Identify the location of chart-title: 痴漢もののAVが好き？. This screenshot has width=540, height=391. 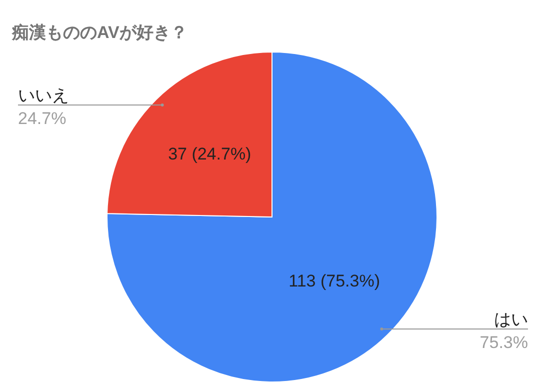
(99, 32).